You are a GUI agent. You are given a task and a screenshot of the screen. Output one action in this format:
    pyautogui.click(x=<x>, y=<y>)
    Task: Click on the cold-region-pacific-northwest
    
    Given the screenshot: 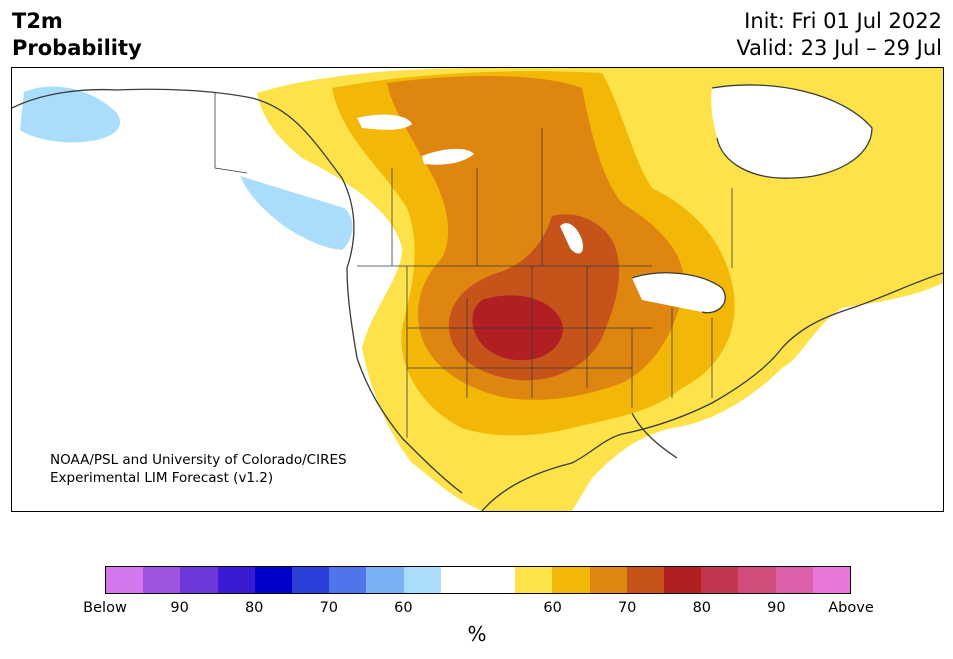 What is the action you would take?
    pyautogui.click(x=296, y=213)
    